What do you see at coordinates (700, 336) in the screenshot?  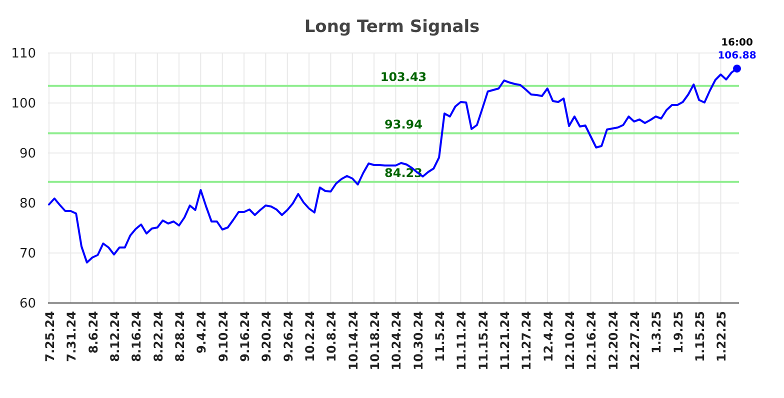 I see `x-tick-label: 1.15.25` at bounding box center [700, 336].